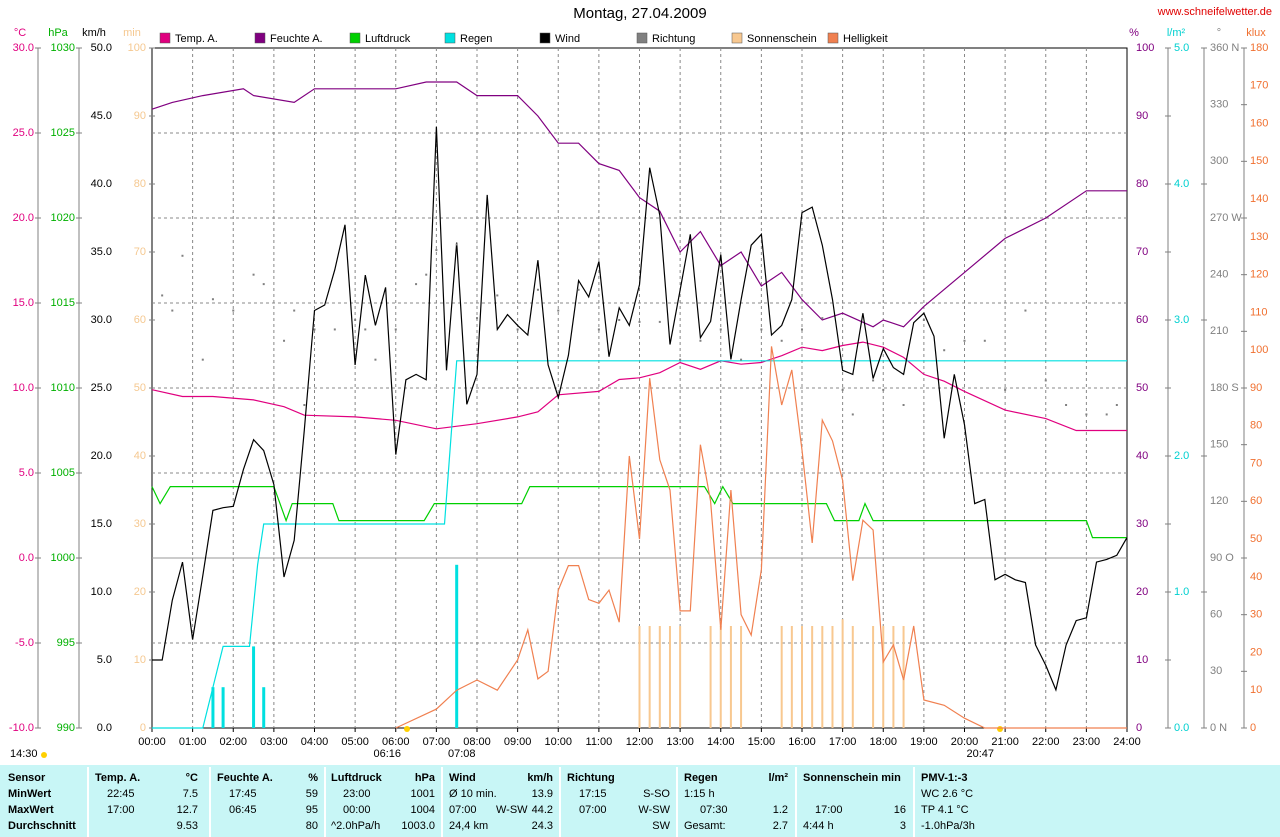 The image size is (1280, 837). What do you see at coordinates (63, 473) in the screenshot?
I see `y-tick-label: 1005` at bounding box center [63, 473].